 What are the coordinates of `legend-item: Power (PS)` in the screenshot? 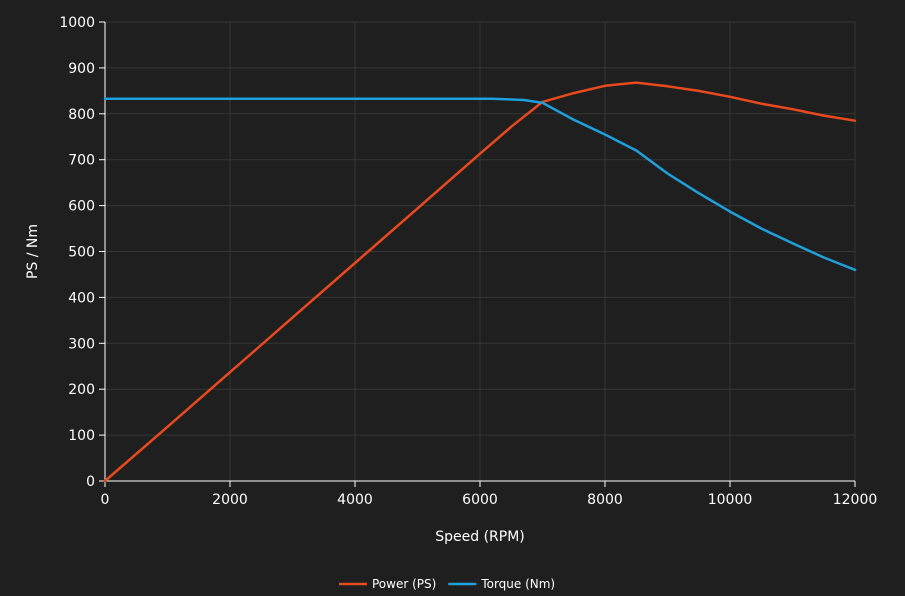 It's located at (387, 584).